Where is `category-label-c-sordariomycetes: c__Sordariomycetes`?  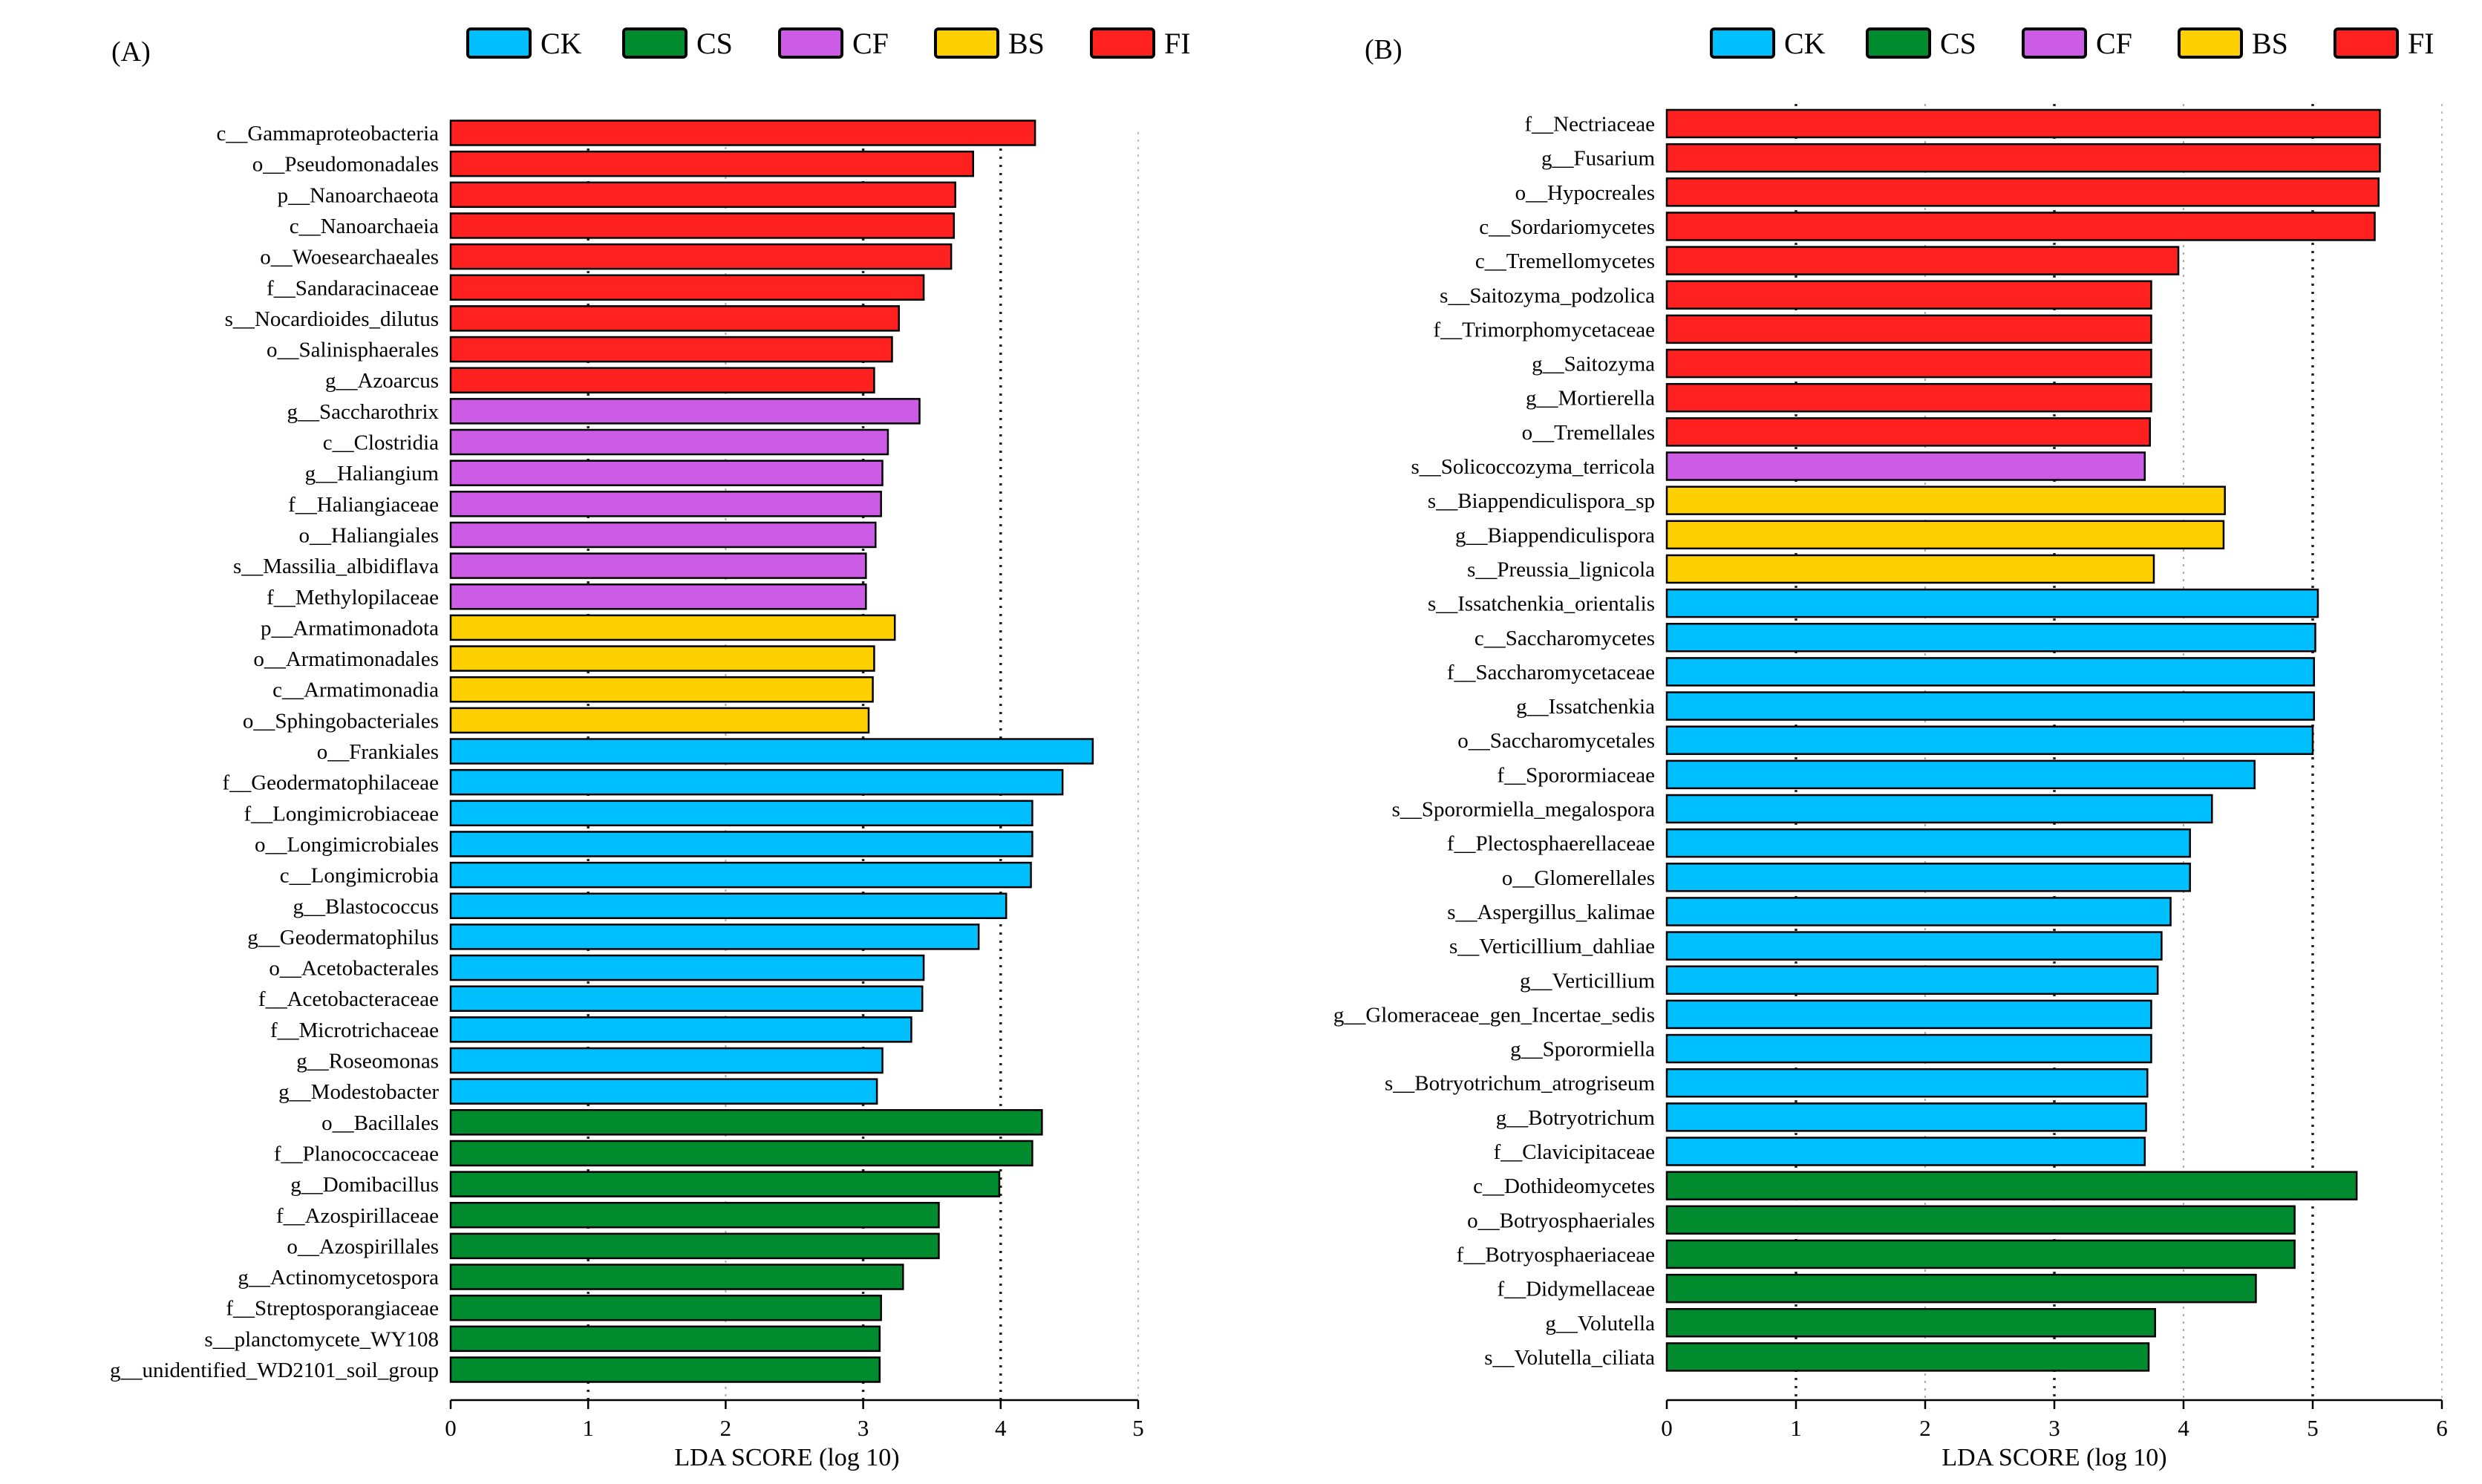
category-label-c-sordariomycetes: c__Sordariomycetes is located at coordinates (1567, 227).